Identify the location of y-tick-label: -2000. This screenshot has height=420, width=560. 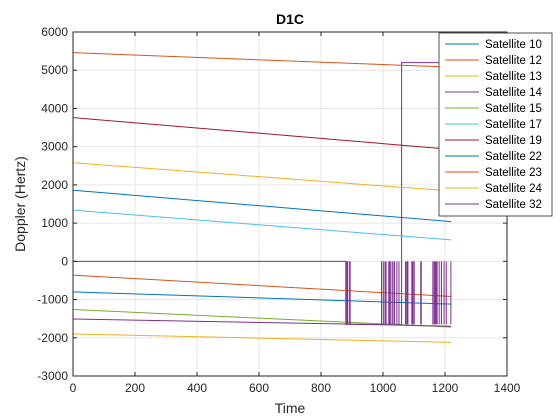
(52, 338).